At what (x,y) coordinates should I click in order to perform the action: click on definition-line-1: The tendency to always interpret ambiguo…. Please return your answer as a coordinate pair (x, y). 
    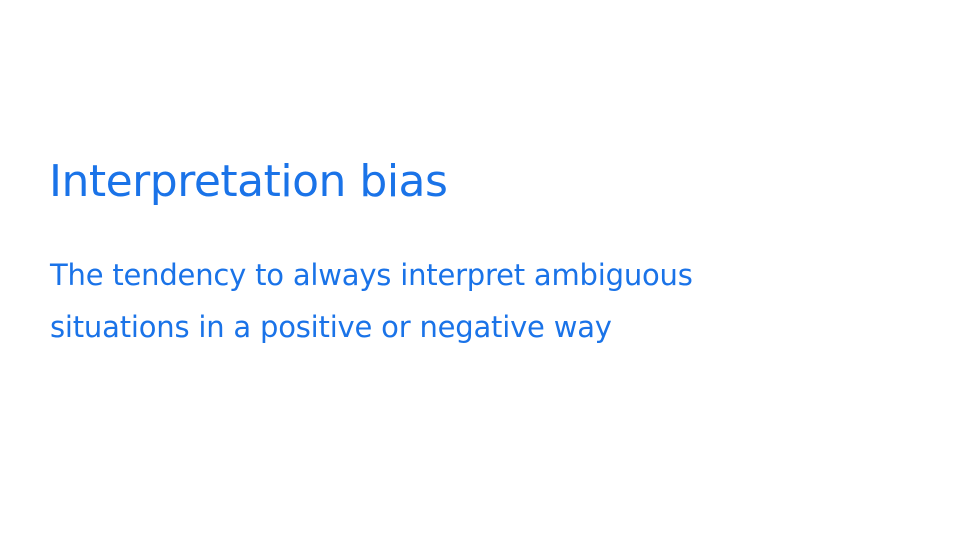
    Looking at the image, I should click on (371, 275).